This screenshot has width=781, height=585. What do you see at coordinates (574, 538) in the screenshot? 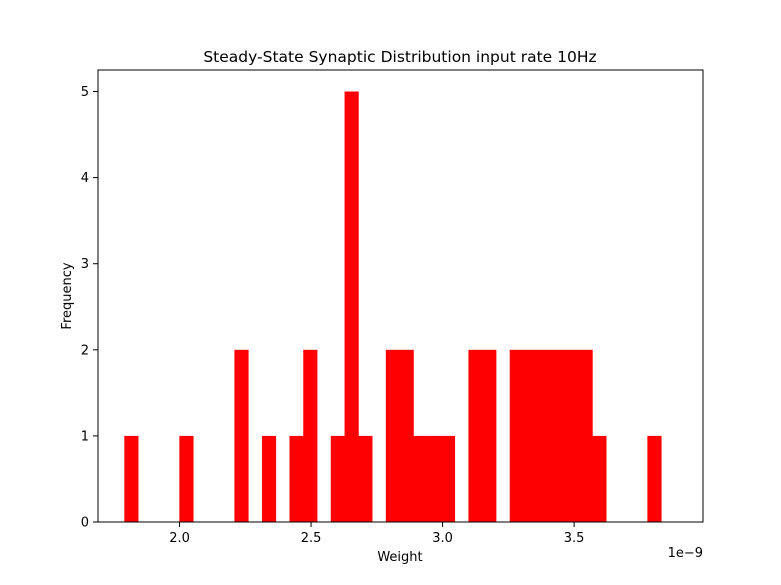
I see `x-tick-label: 3.5` at bounding box center [574, 538].